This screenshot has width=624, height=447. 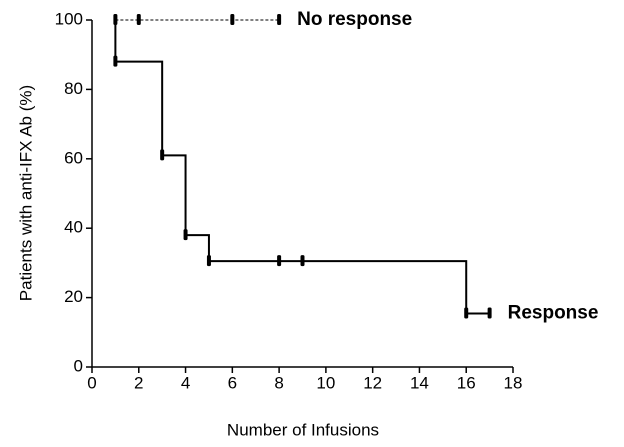 I want to click on x-tick-label: 16, so click(x=466, y=382).